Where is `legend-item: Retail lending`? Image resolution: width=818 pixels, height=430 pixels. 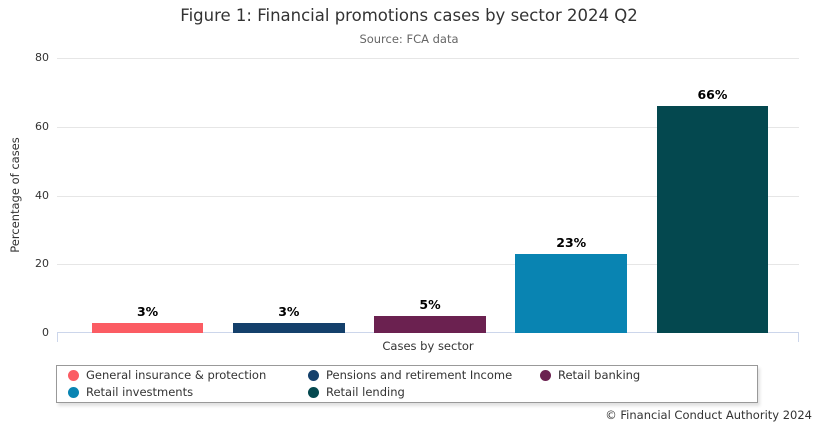
legend-item: Retail lending is located at coordinates (424, 392).